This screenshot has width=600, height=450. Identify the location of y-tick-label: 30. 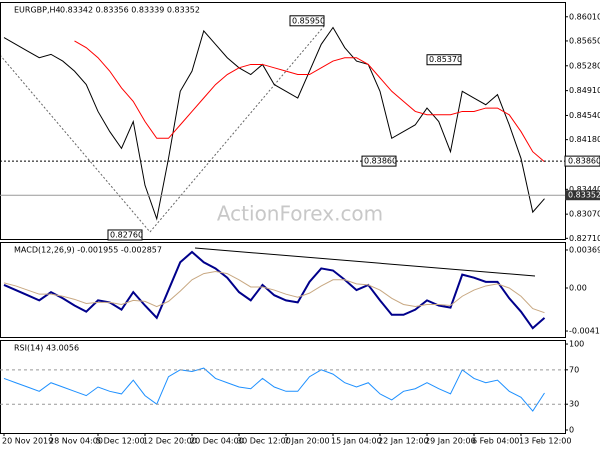
(574, 404).